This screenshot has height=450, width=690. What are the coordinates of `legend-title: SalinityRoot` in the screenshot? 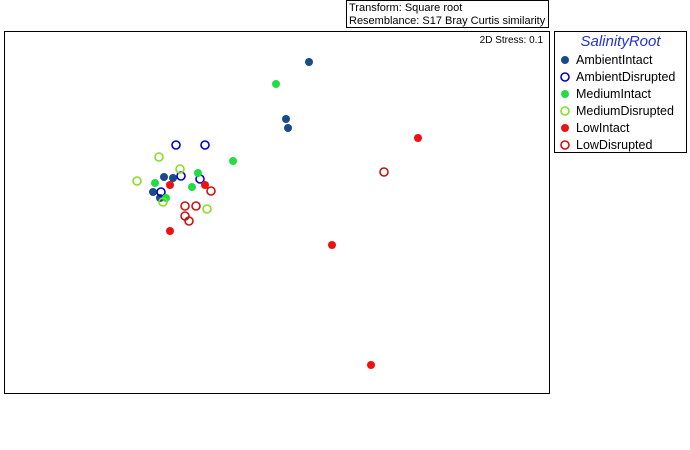 It's located at (620, 41).